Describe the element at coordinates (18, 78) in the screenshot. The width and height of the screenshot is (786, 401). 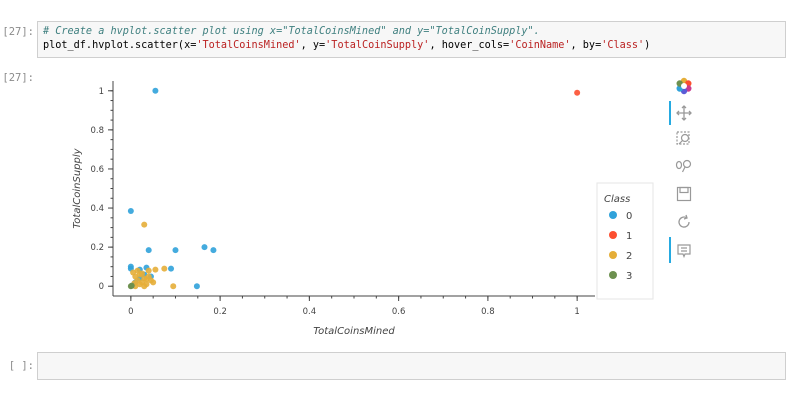
I see `output-prompt: [27]:` at that location.